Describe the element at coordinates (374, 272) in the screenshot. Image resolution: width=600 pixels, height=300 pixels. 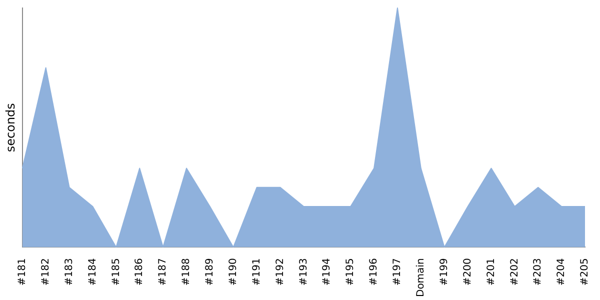
I see `x-tick-label: #196` at that location.